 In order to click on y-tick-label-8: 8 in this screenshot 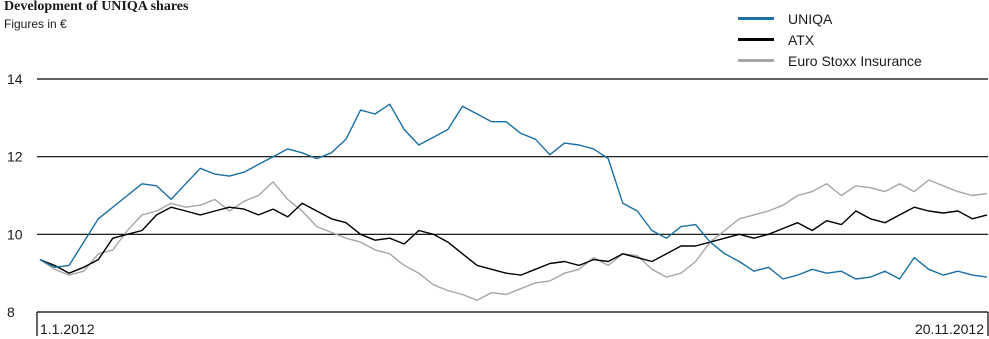, I will do `click(11, 312)`.